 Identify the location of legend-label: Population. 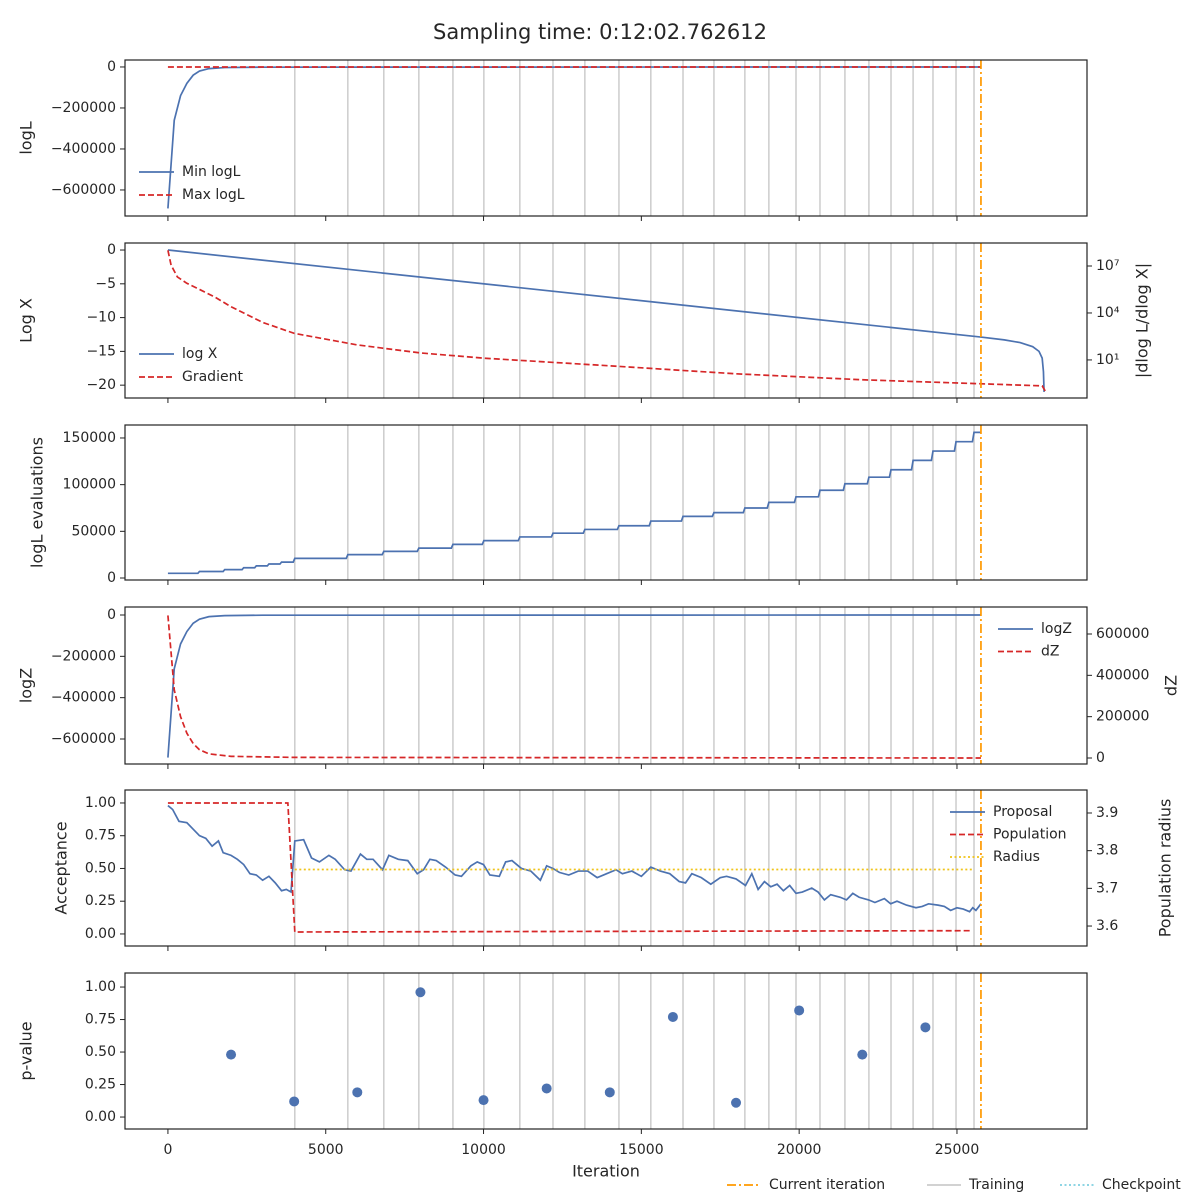
(1030, 835).